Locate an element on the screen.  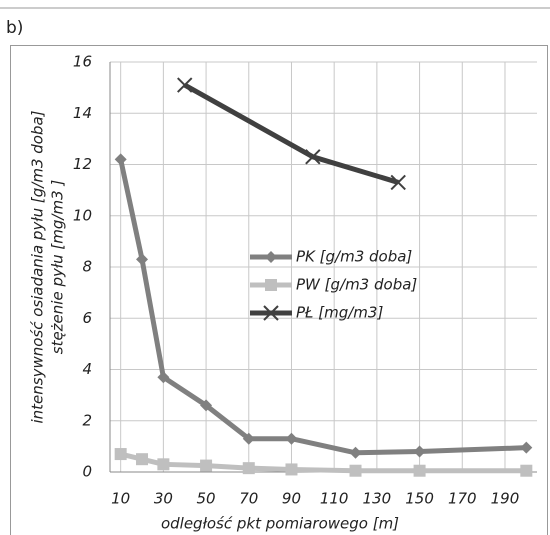
x-tick-label: 50 is located at coordinates (206, 499).